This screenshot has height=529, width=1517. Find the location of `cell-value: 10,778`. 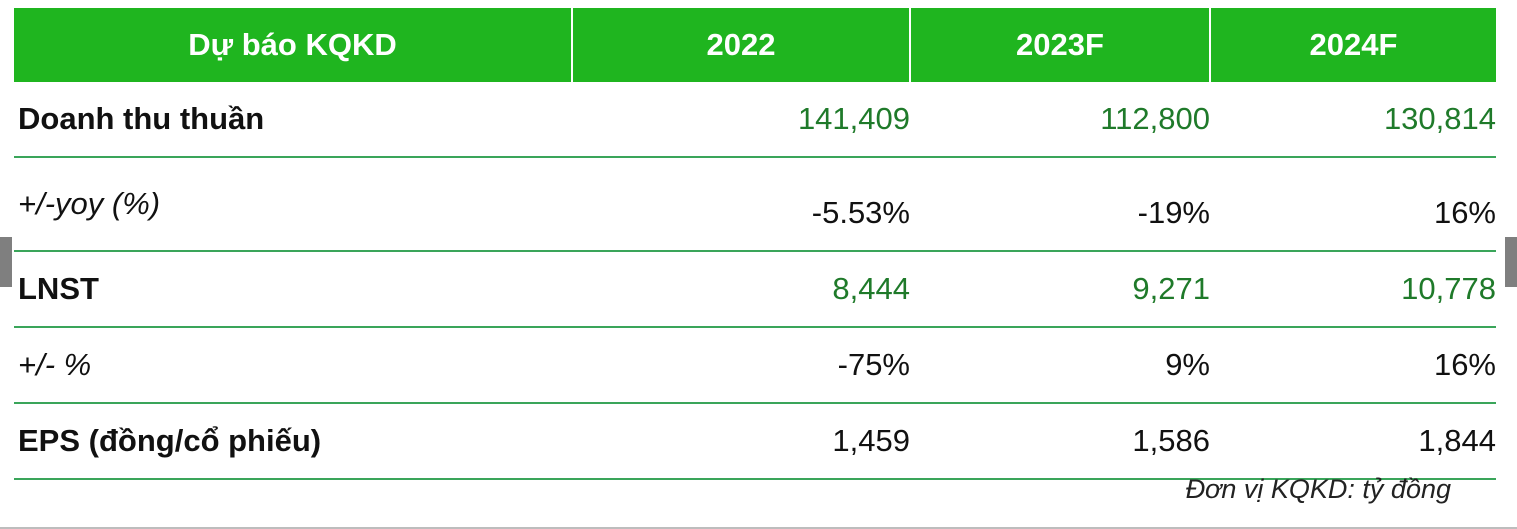

cell-value: 10,778 is located at coordinates (1353, 289).